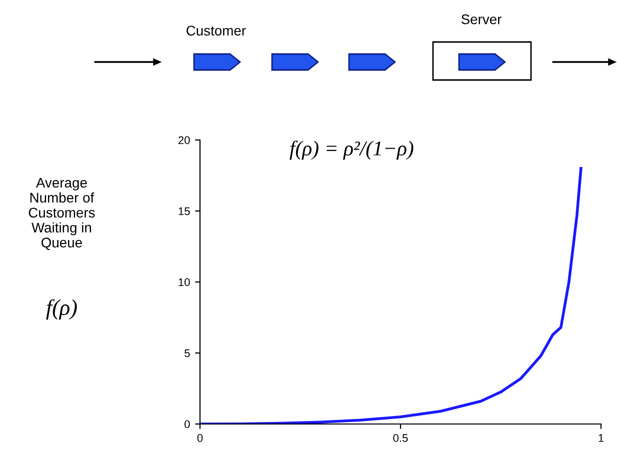 The width and height of the screenshot is (617, 455). I want to click on x-tick-label: 0.5, so click(400, 438).